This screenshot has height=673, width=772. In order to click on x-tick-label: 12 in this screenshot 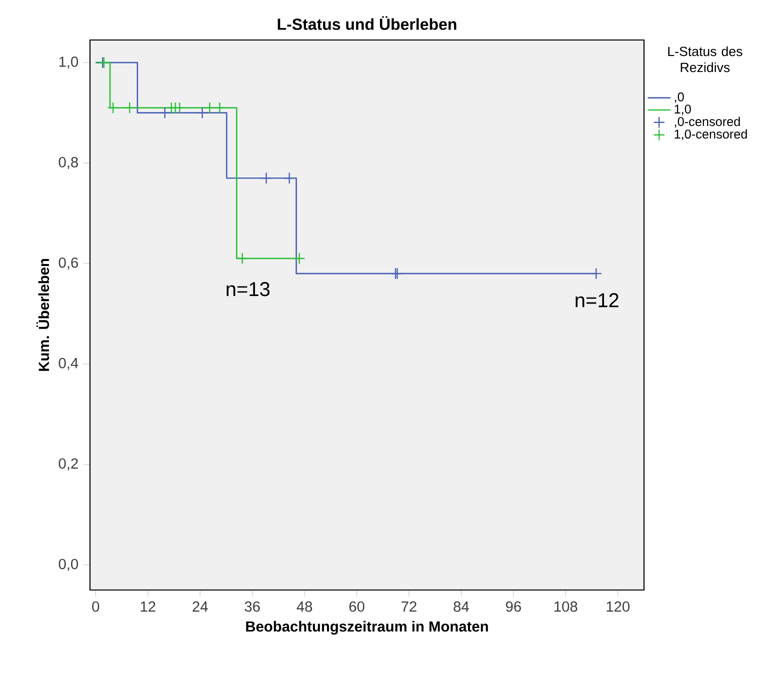, I will do `click(148, 606)`.